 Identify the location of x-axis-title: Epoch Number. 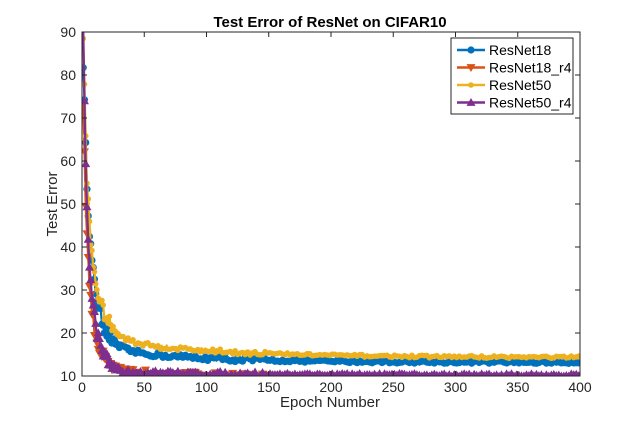
(330, 402).